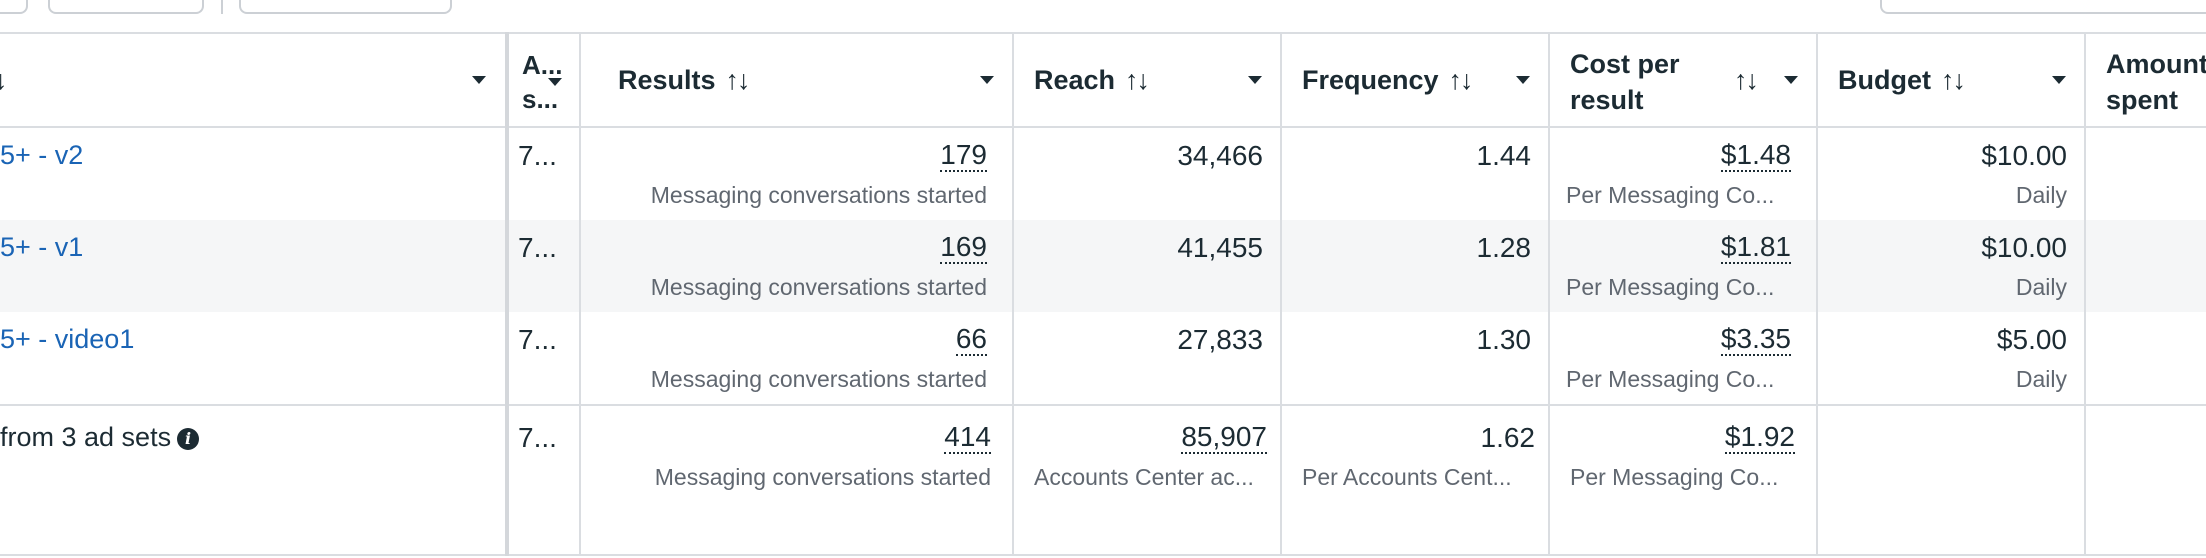 The width and height of the screenshot is (2206, 558). I want to click on results-value: 66, so click(971, 339).